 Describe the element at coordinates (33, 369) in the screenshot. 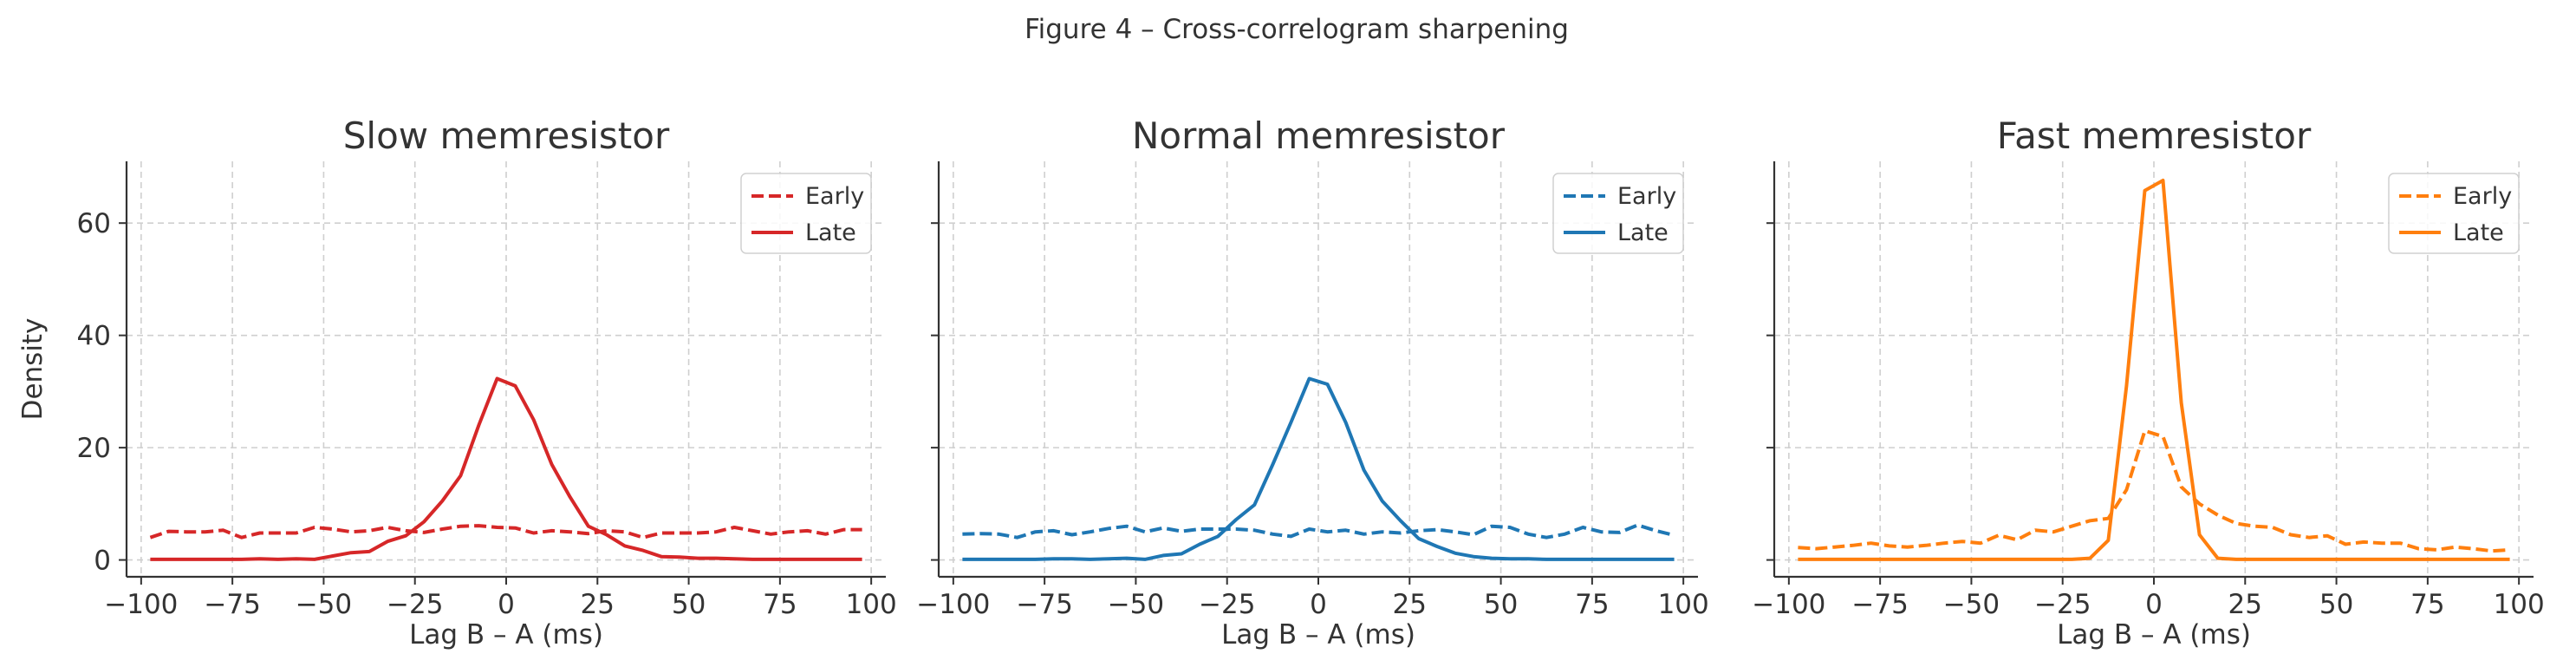

I see `y-axis-label: Density` at that location.